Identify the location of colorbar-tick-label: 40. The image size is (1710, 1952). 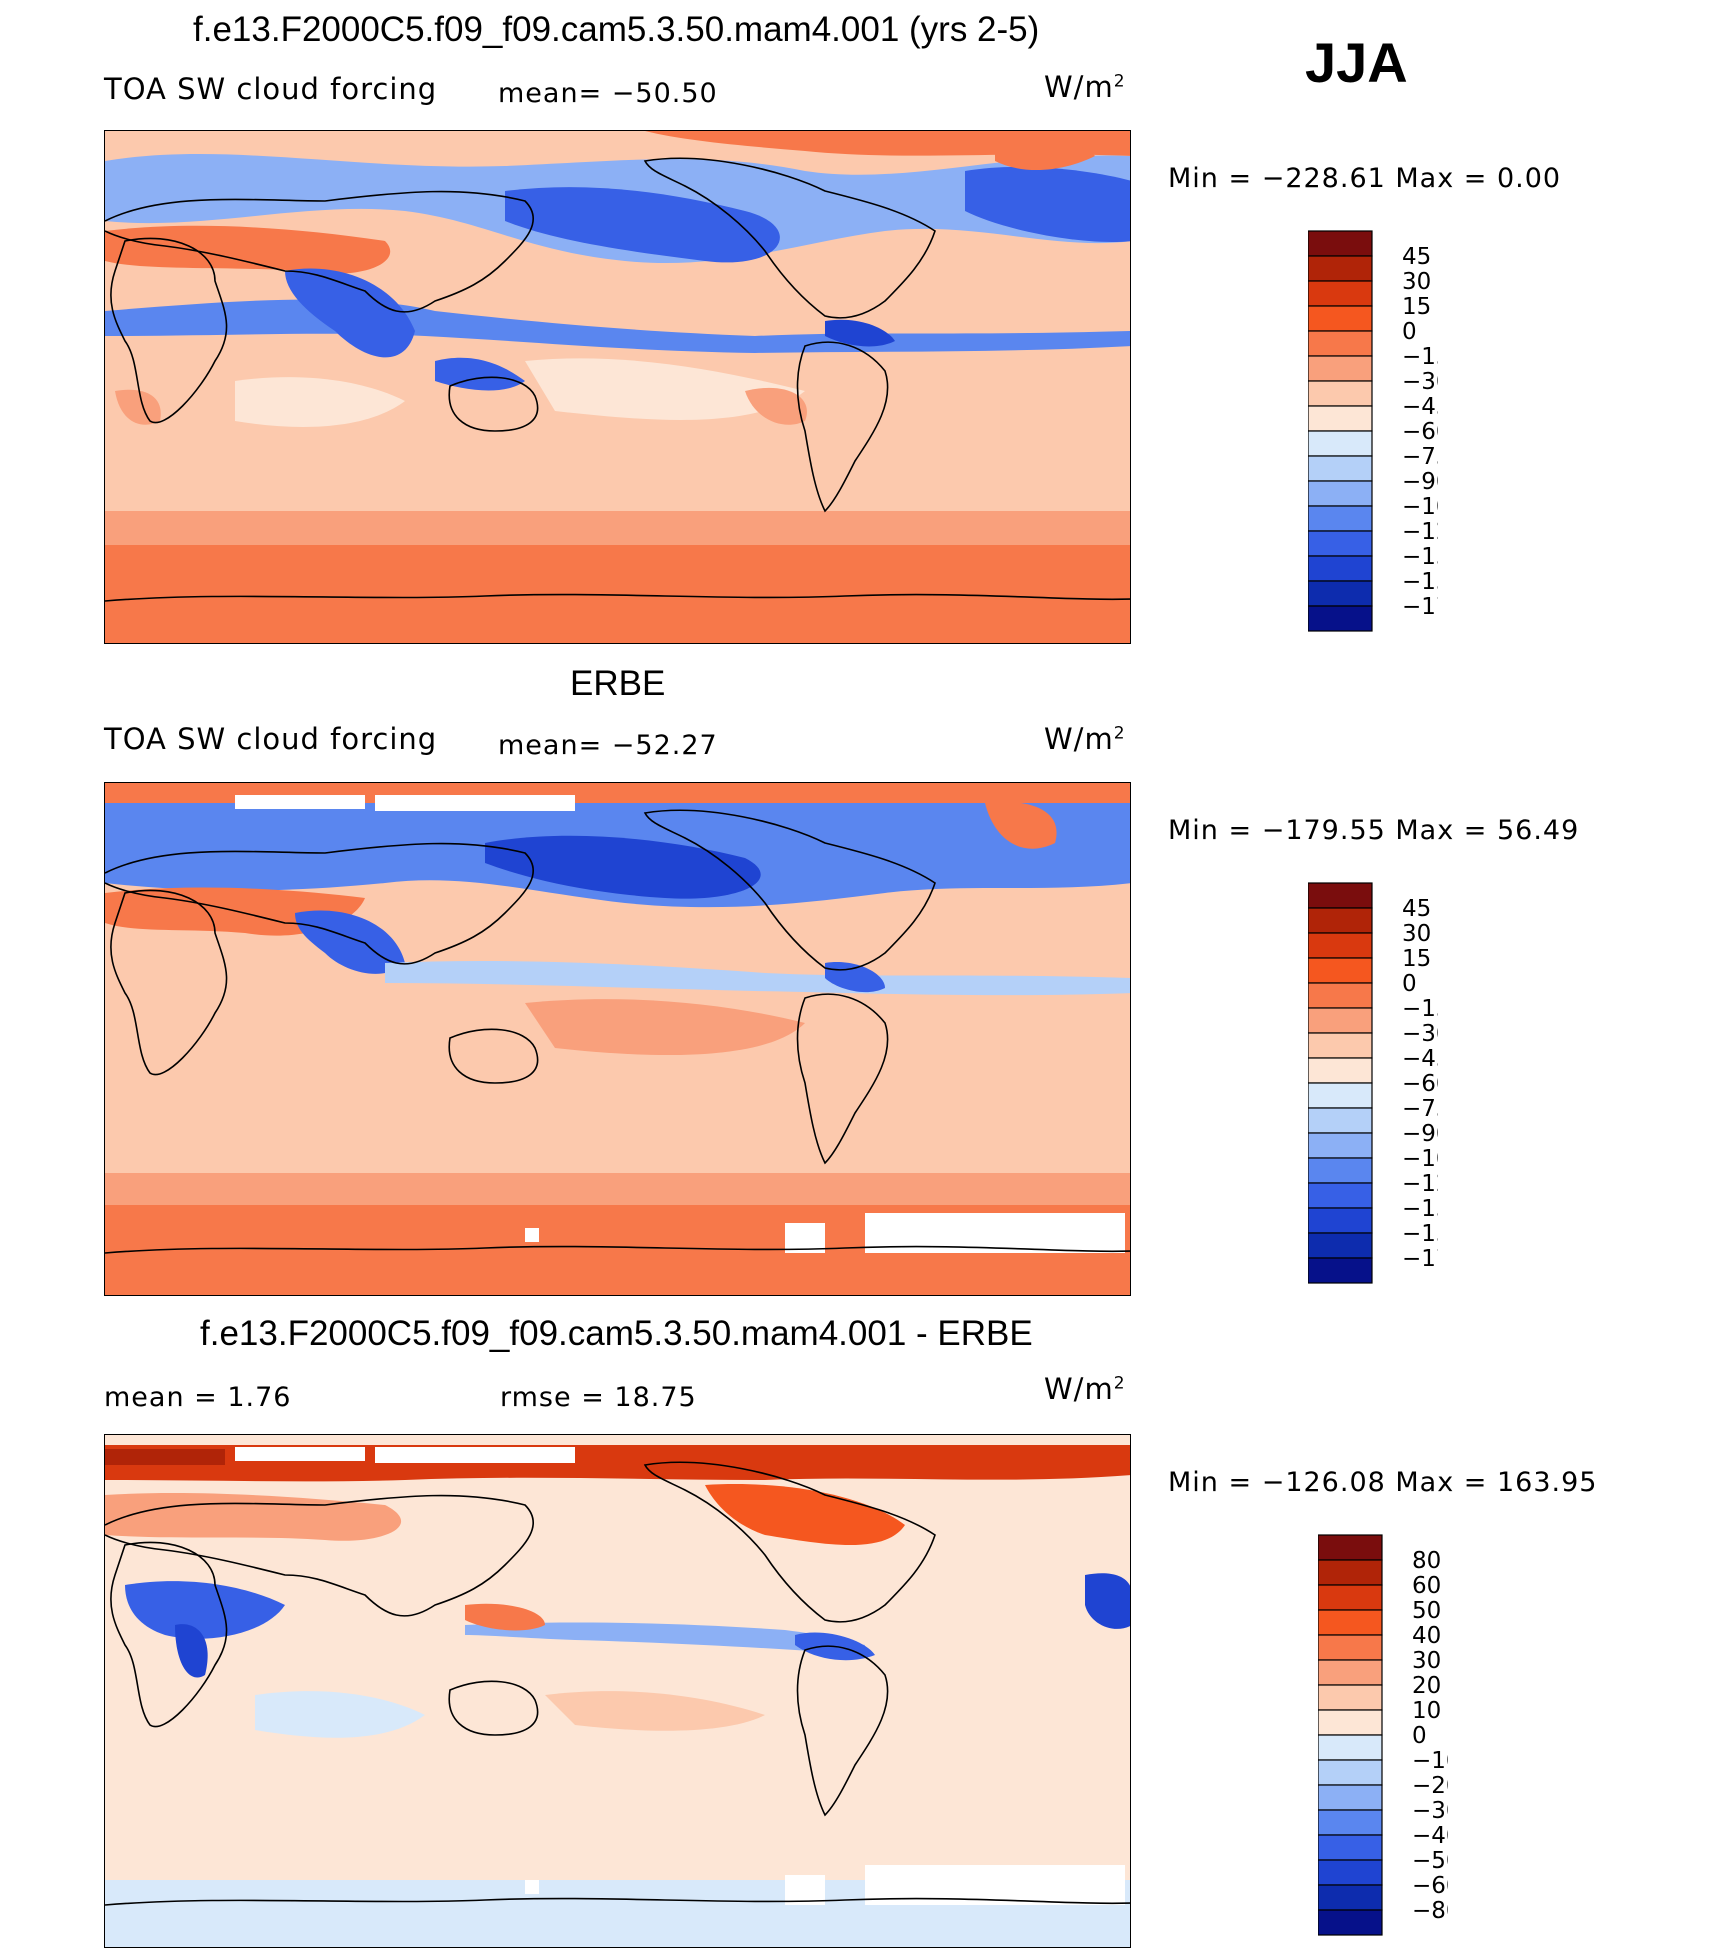
(1426, 1636).